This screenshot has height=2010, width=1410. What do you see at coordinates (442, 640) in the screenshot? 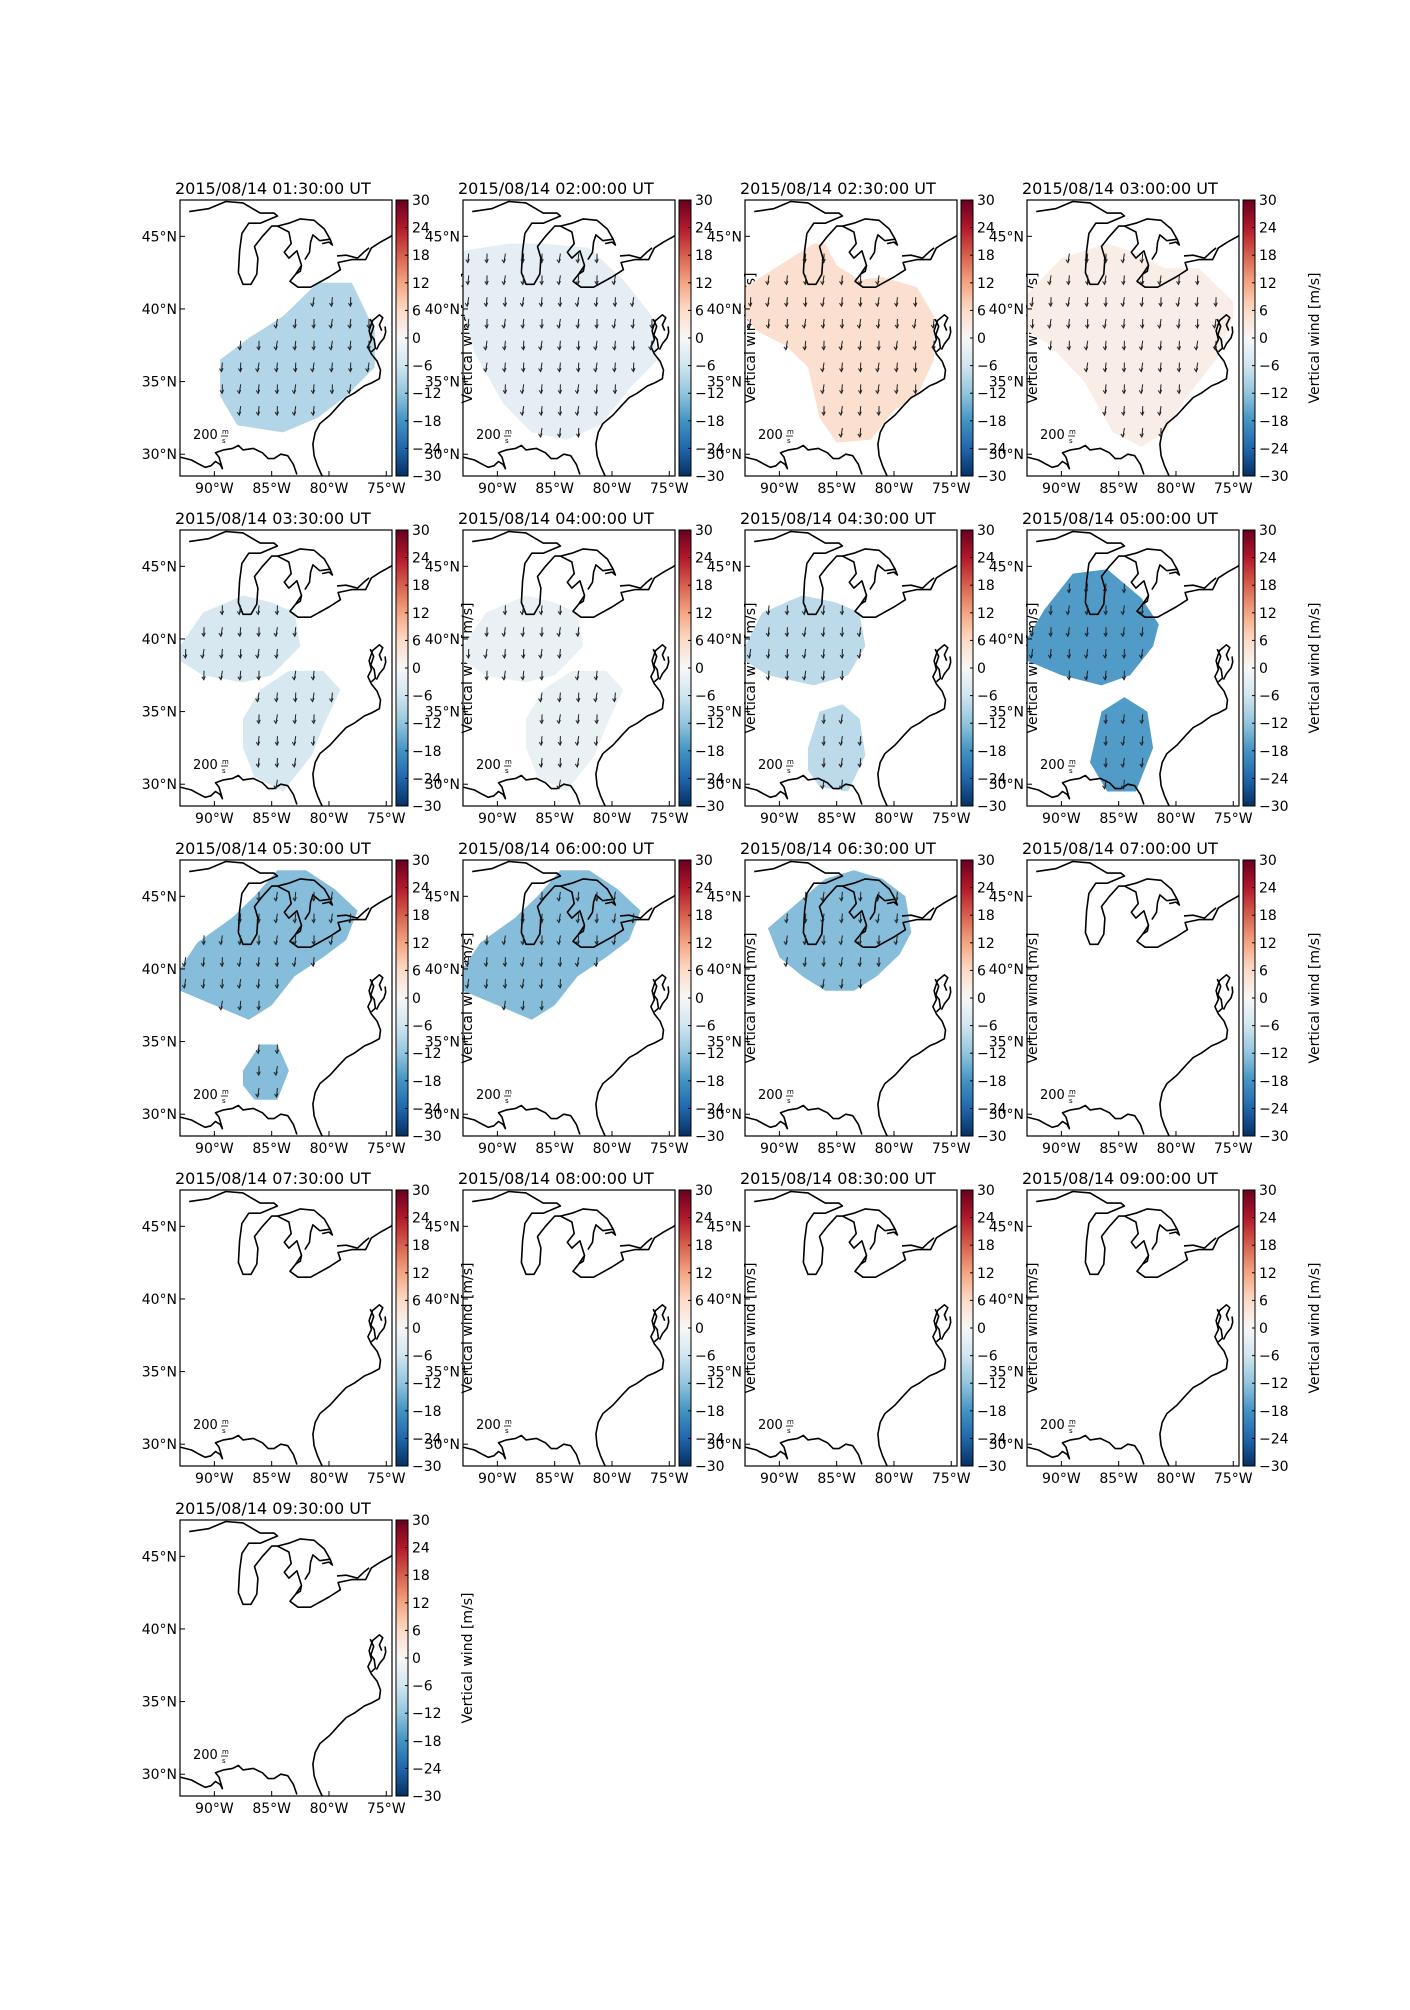
I see `lat-tick-label: 40°N` at bounding box center [442, 640].